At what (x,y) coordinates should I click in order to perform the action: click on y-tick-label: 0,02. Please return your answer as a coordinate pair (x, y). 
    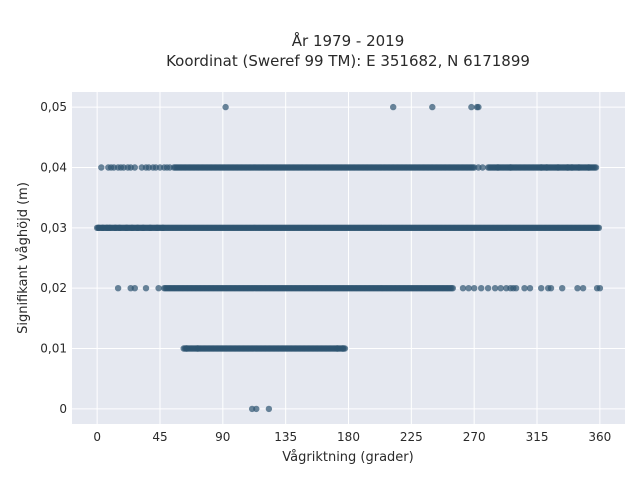
    Looking at the image, I should click on (53, 288).